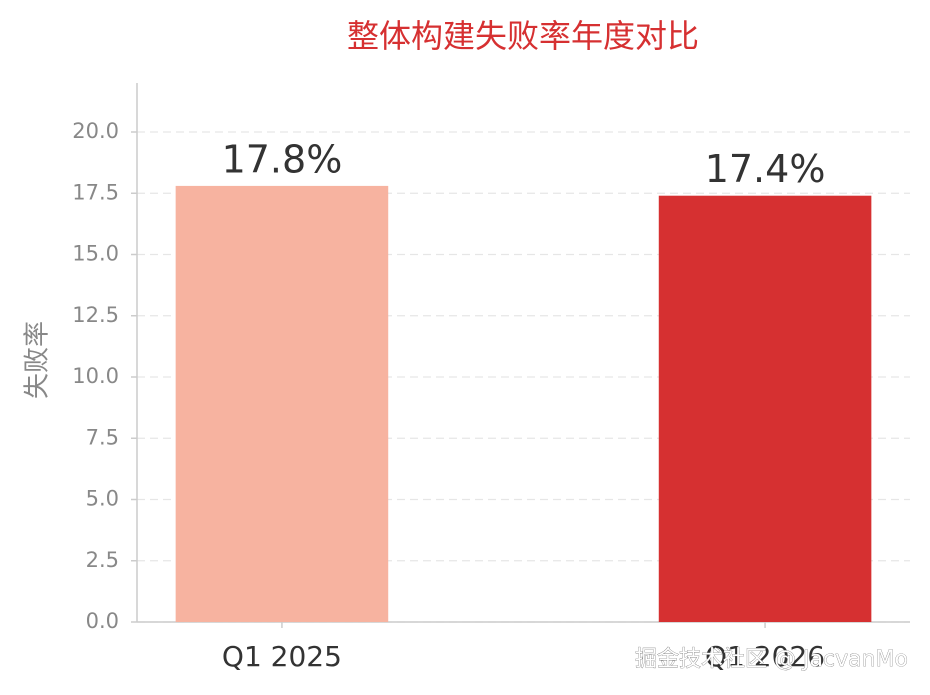 The height and width of the screenshot is (695, 930). I want to click on chart-title: 整体构建失败率年度对比, so click(523, 36).